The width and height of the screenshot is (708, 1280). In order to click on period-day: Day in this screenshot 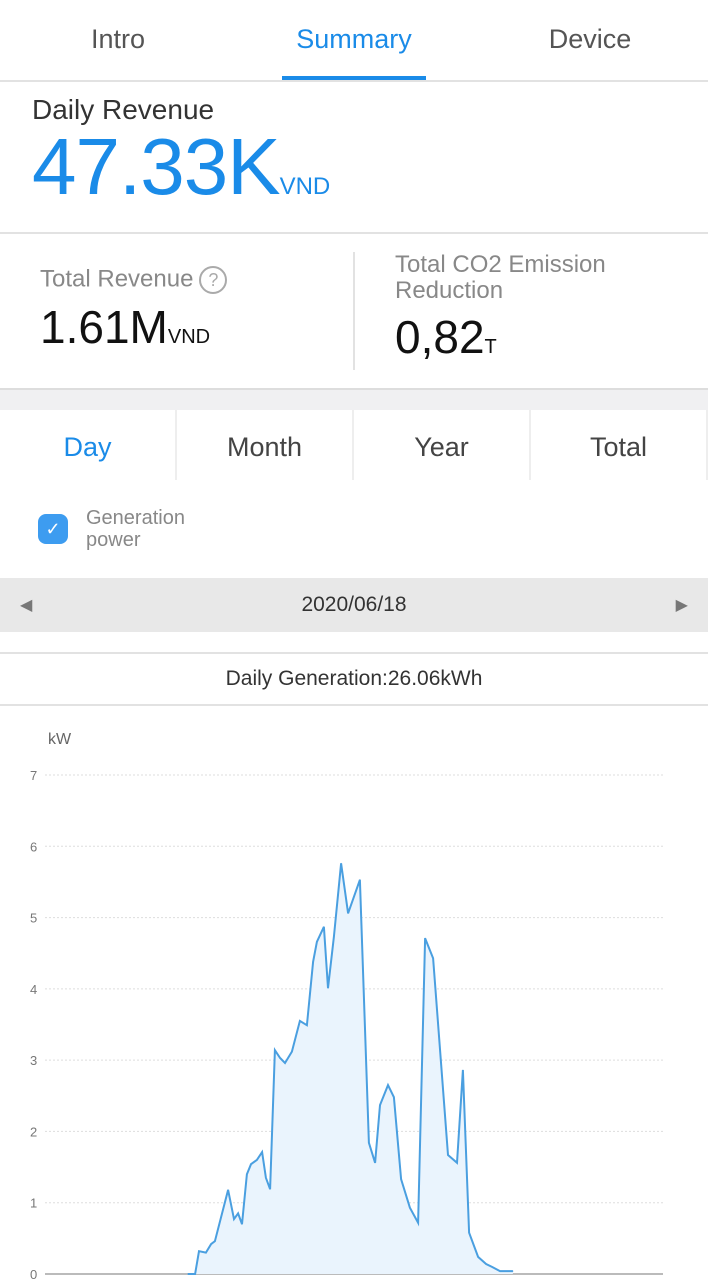, I will do `click(88, 445)`.